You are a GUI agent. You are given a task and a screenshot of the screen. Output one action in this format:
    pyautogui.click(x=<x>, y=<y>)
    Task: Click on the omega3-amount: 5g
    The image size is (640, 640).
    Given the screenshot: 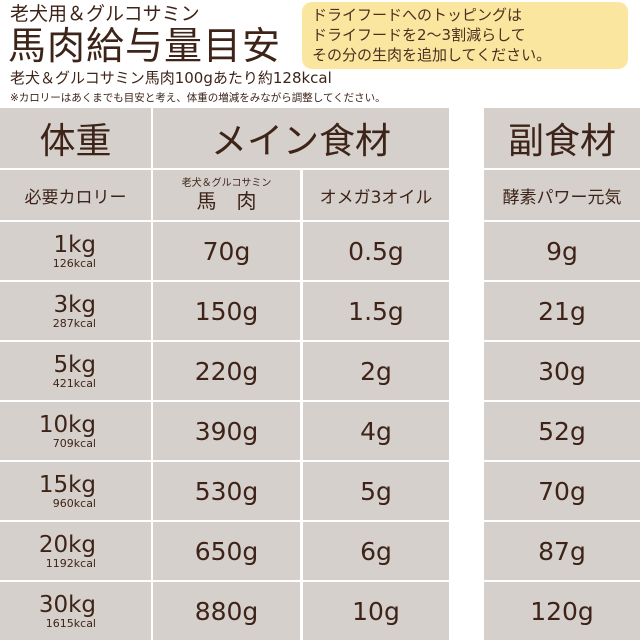 What is the action you would take?
    pyautogui.click(x=376, y=491)
    